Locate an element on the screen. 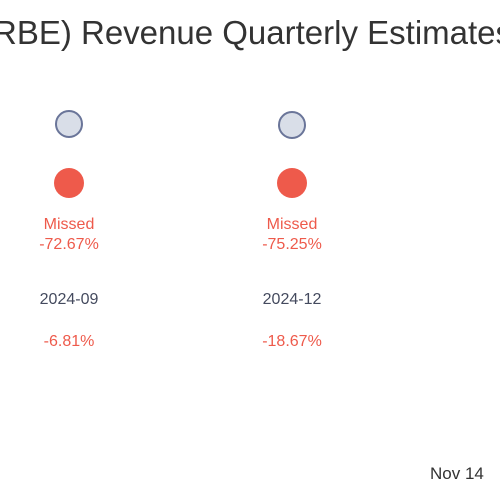 Image resolution: width=500 pixels, height=500 pixels. period-label: 2024-09 is located at coordinates (69, 299).